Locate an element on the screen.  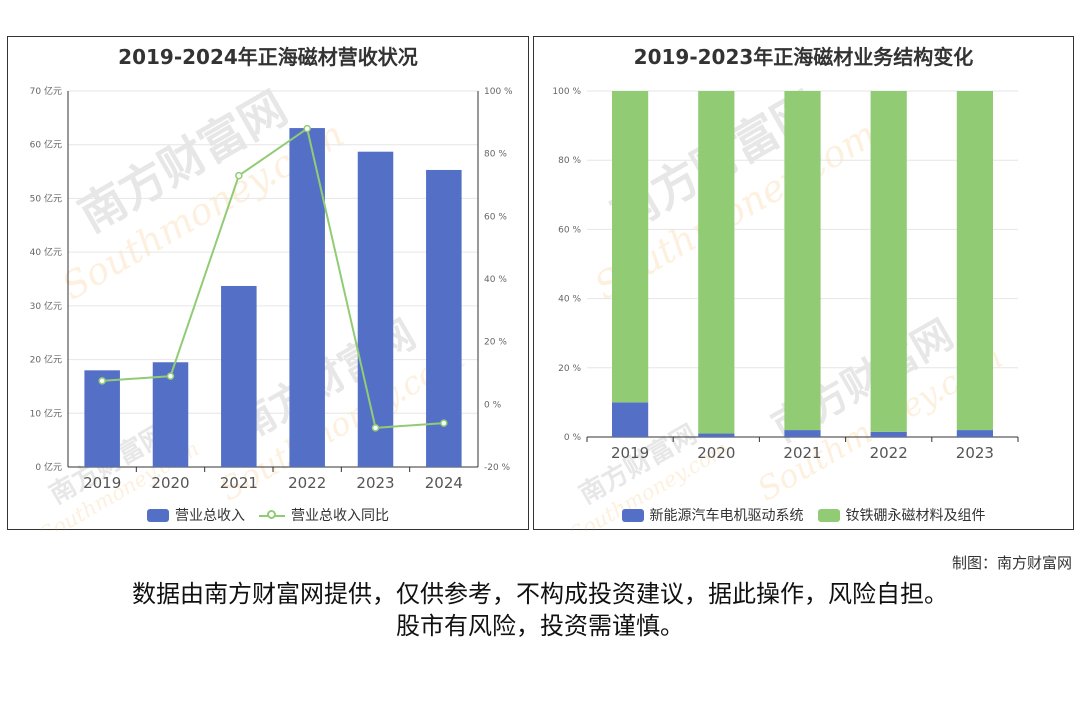
point-yoy-2020 is located at coordinates (170, 376).